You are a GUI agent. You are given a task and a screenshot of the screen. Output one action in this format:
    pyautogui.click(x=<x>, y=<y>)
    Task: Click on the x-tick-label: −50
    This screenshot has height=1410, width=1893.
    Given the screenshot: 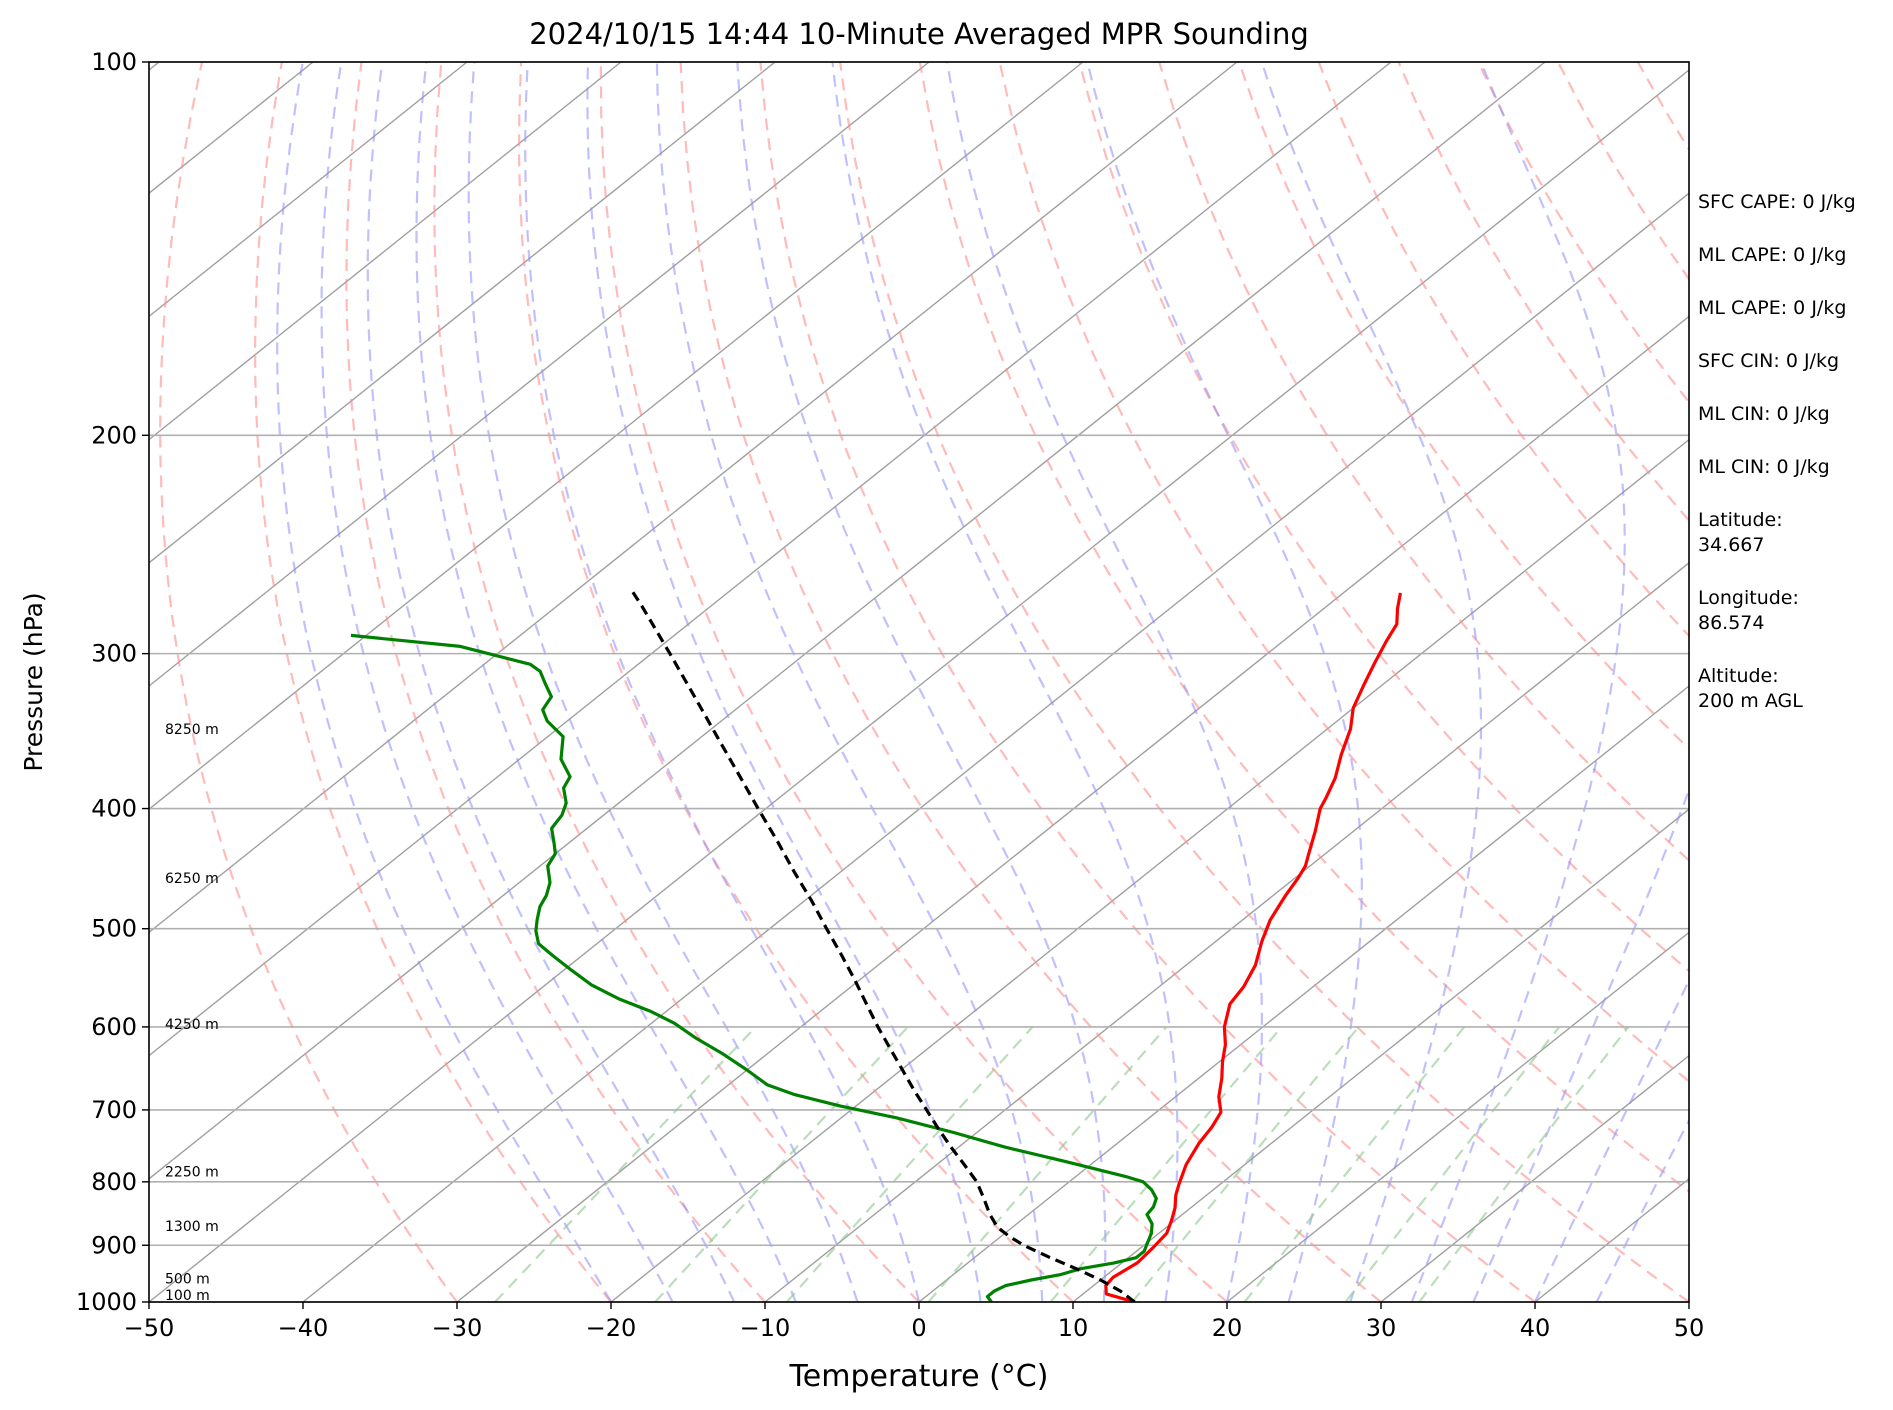 What is the action you would take?
    pyautogui.click(x=149, y=1328)
    